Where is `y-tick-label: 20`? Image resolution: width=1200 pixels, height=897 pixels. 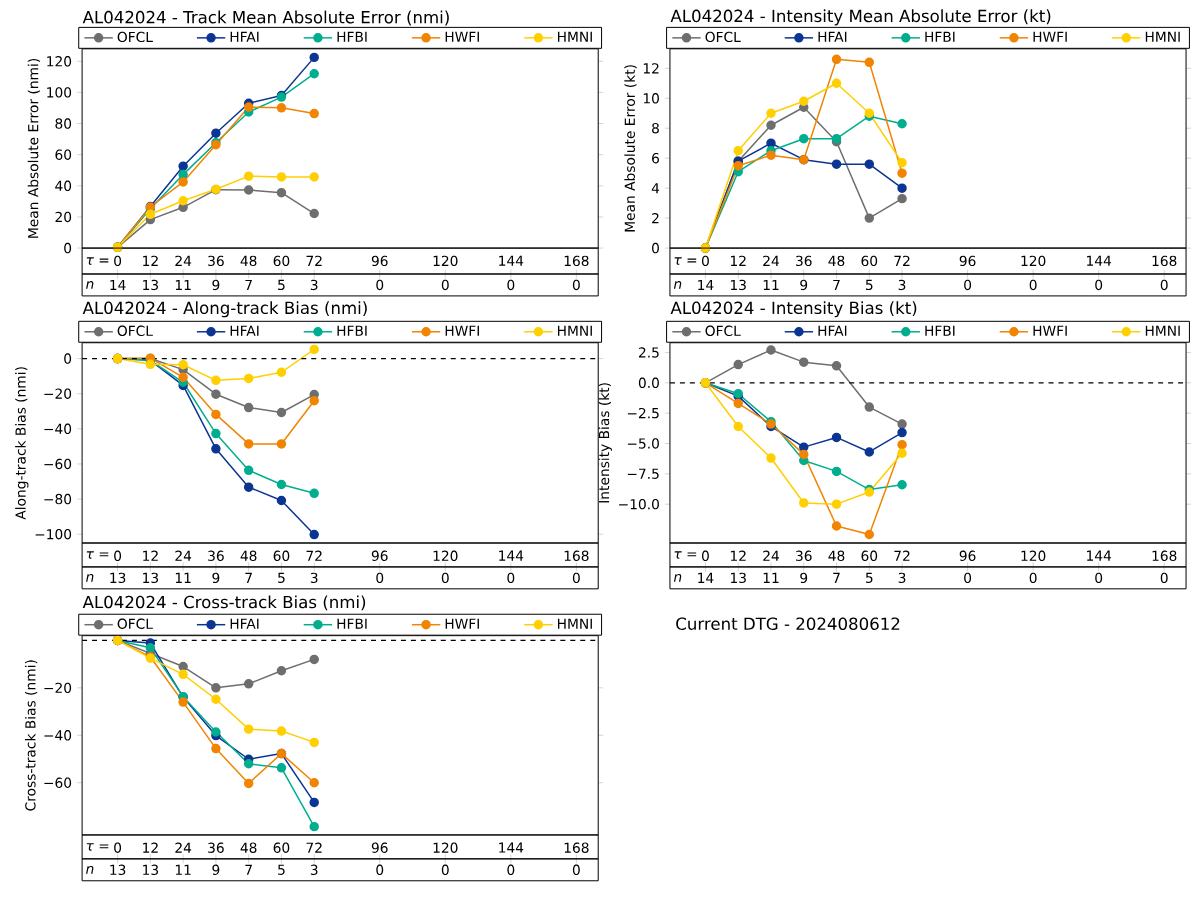
y-tick-label: 20 is located at coordinates (63, 217).